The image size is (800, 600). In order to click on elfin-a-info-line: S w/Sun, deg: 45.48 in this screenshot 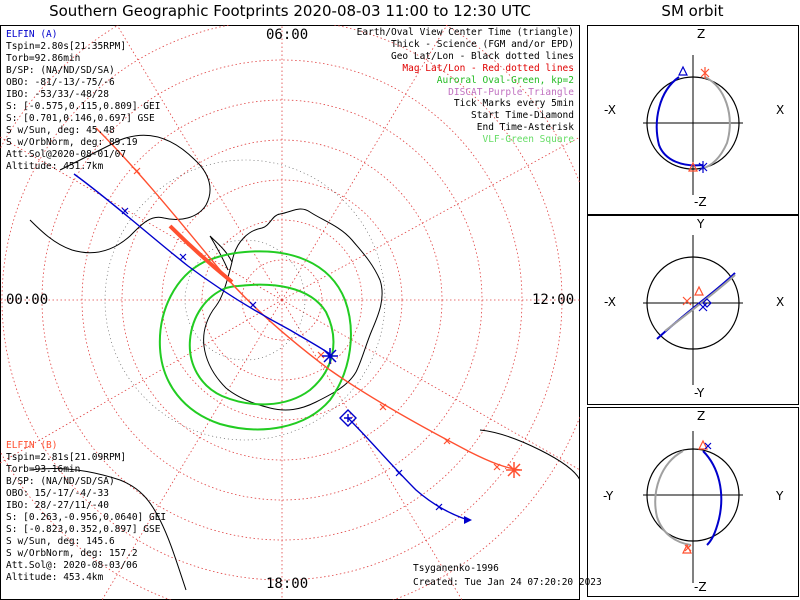, I will do `click(60, 130)`.